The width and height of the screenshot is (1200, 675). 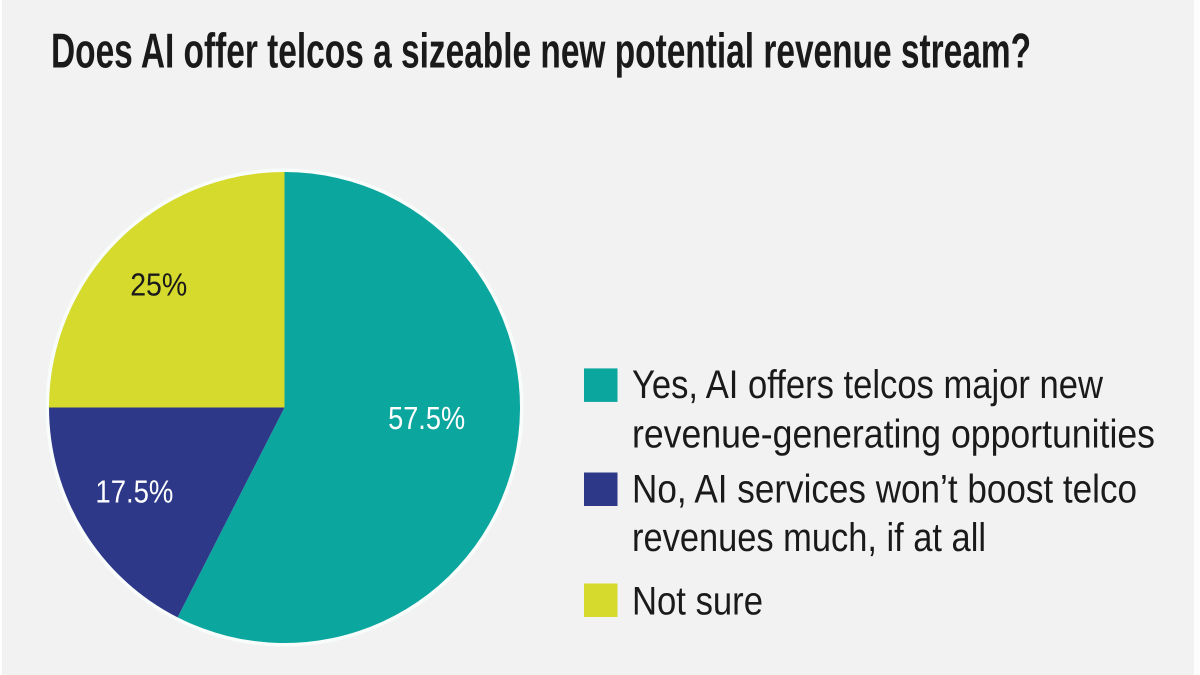 What do you see at coordinates (134, 492) in the screenshot?
I see `svg-text: 17.5%` at bounding box center [134, 492].